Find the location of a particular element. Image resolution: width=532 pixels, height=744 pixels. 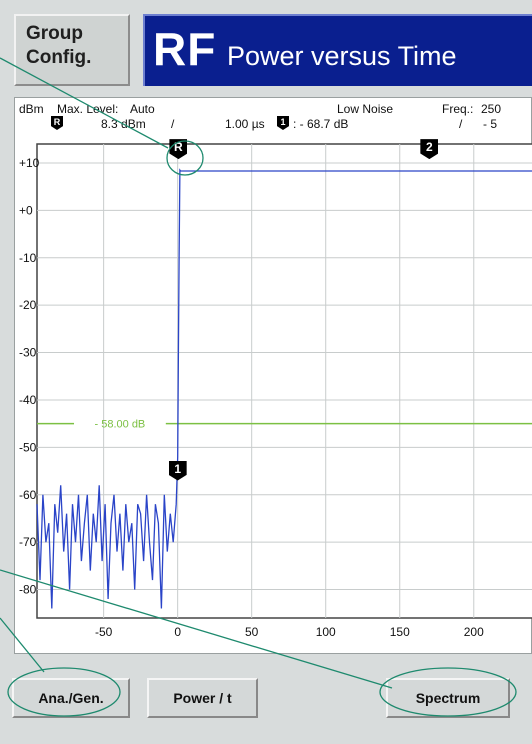

x-tick-label: 200 is located at coordinates (474, 632).